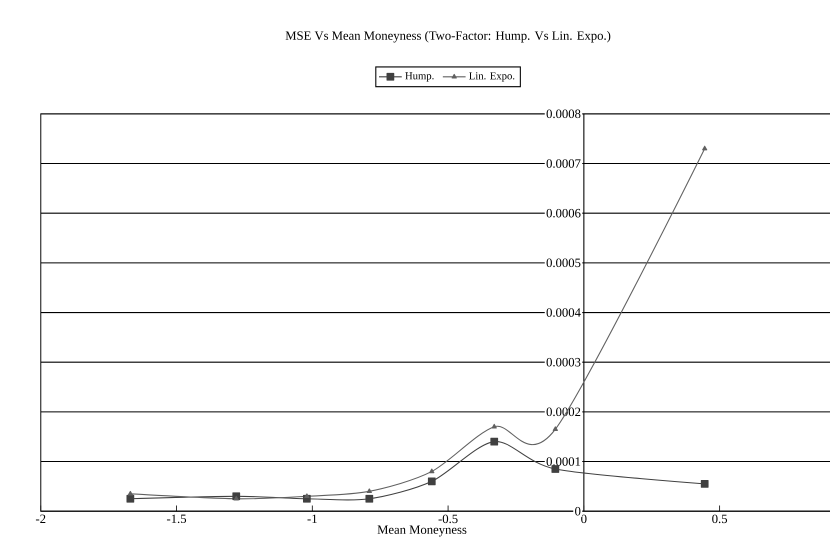 This screenshot has width=830, height=540. What do you see at coordinates (563, 163) in the screenshot?
I see `y-tick-label: 0.0007` at bounding box center [563, 163].